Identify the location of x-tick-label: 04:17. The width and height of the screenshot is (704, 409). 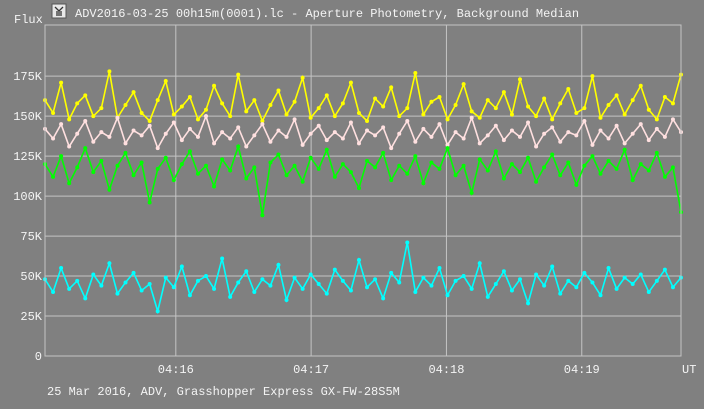
(311, 370).